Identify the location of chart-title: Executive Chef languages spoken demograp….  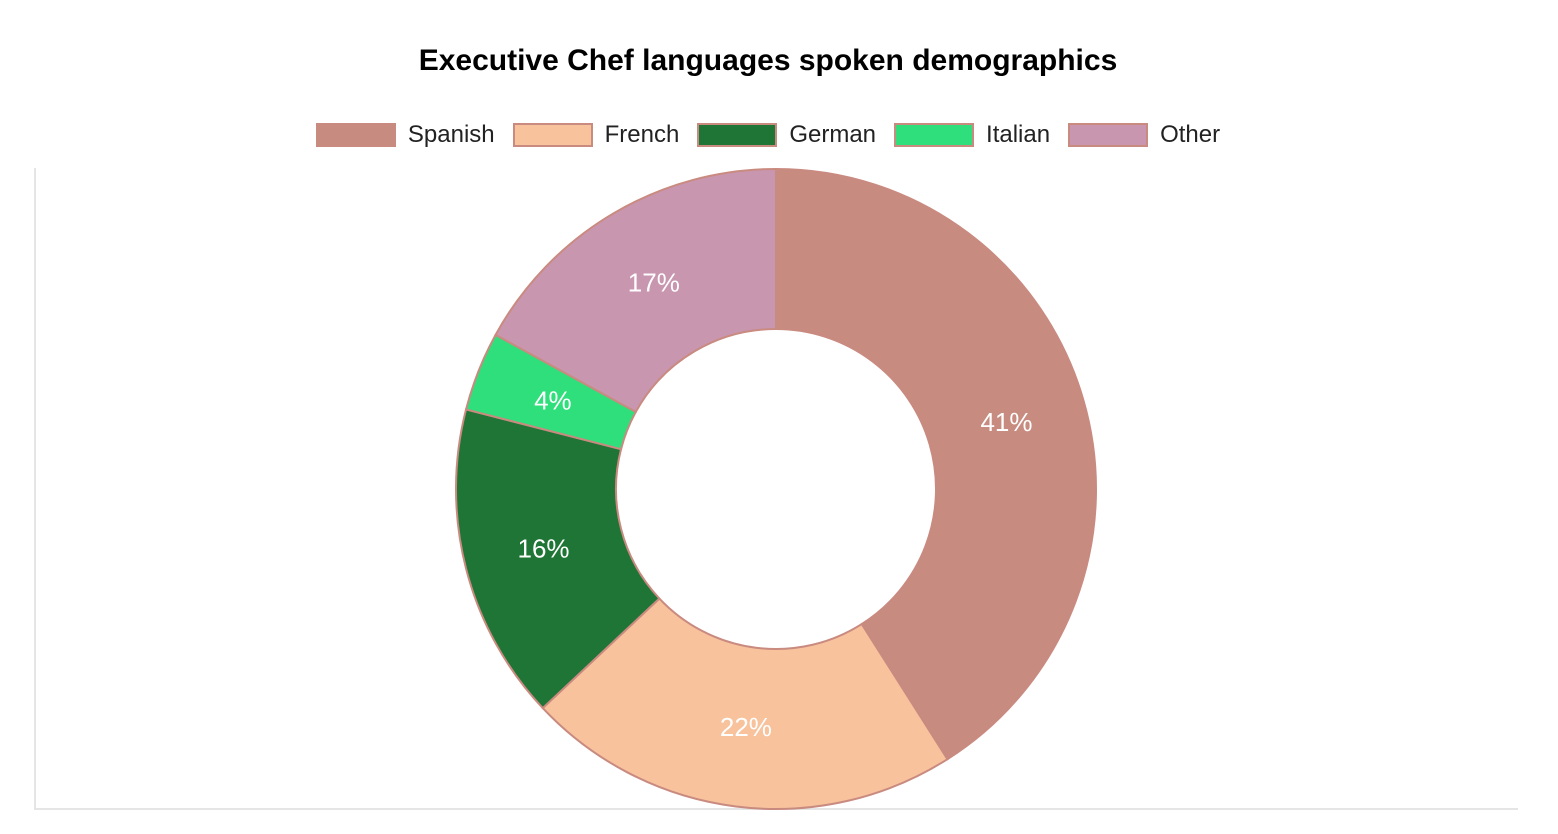
(768, 60).